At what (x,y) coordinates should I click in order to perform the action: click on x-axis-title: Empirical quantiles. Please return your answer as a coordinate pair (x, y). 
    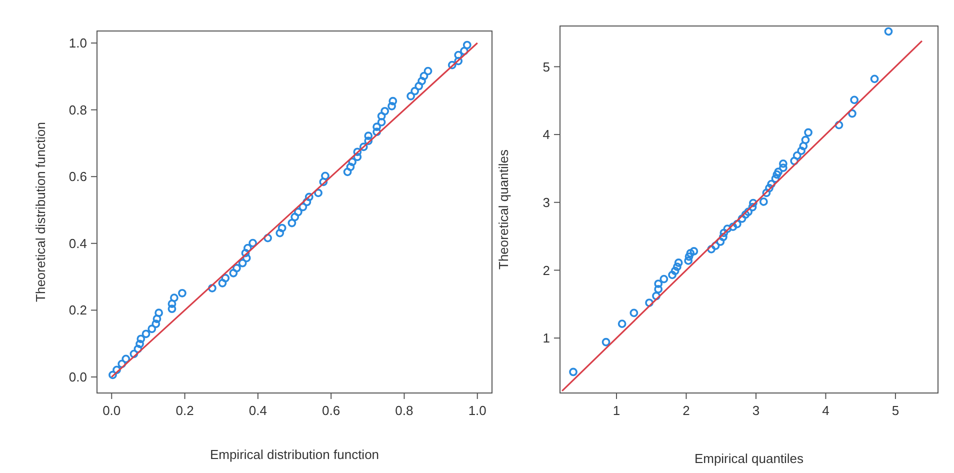
    Looking at the image, I should click on (749, 458).